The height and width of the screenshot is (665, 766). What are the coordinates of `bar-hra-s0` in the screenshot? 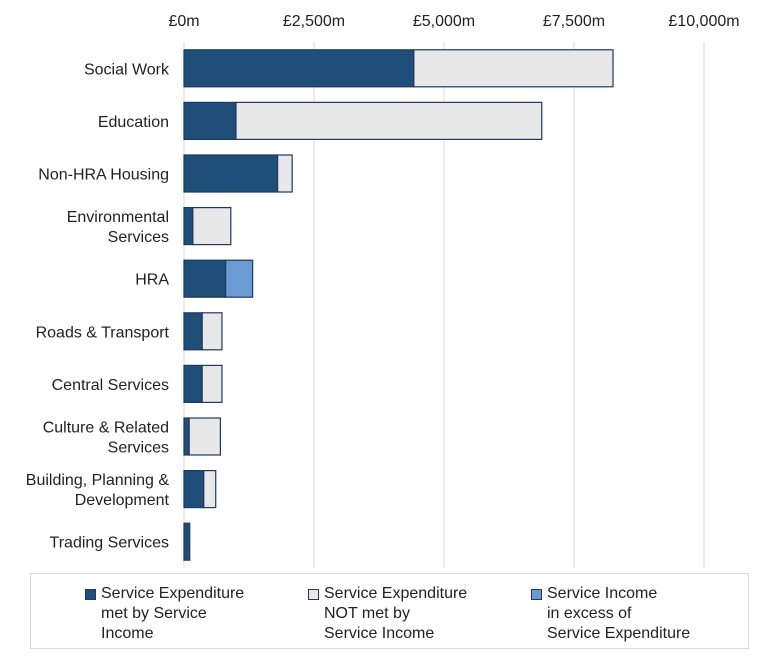 It's located at (205, 278).